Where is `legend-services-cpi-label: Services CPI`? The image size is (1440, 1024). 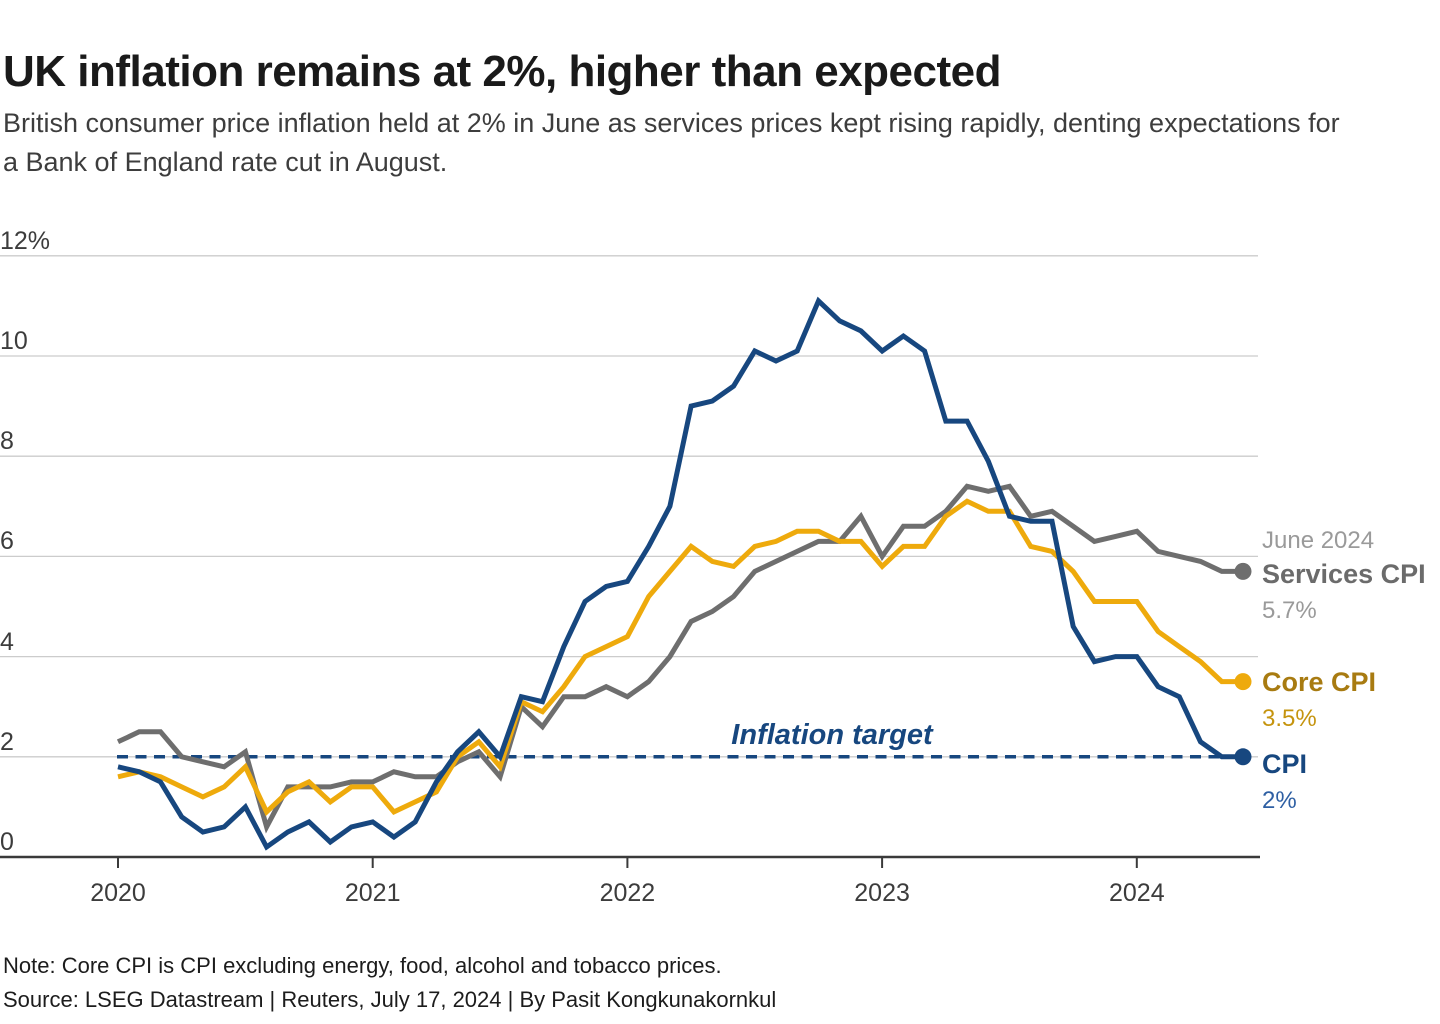
legend-services-cpi-label: Services CPI is located at coordinates (1344, 574).